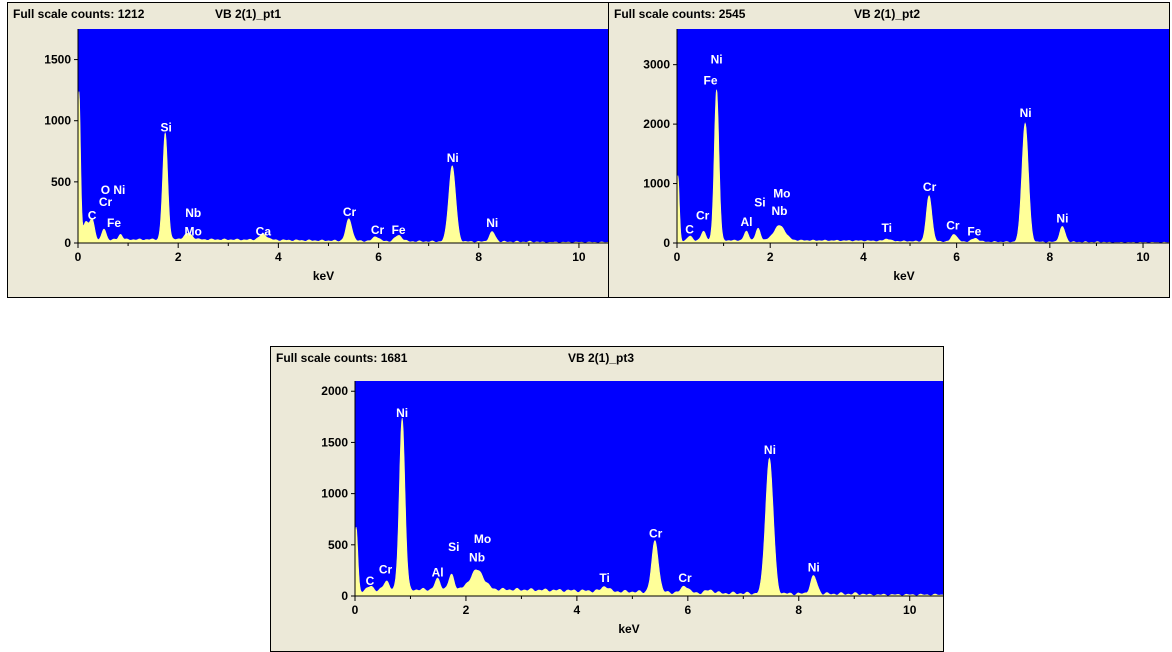  What do you see at coordinates (248, 14) in the screenshot?
I see `spectrum-title: VB 2(1)_pt1` at bounding box center [248, 14].